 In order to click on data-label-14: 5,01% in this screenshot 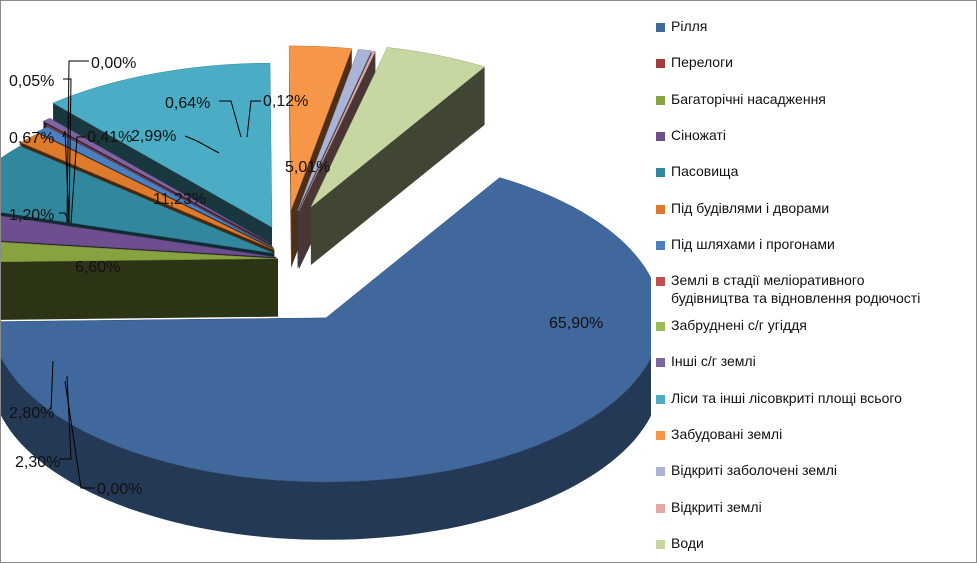, I will do `click(307, 167)`.